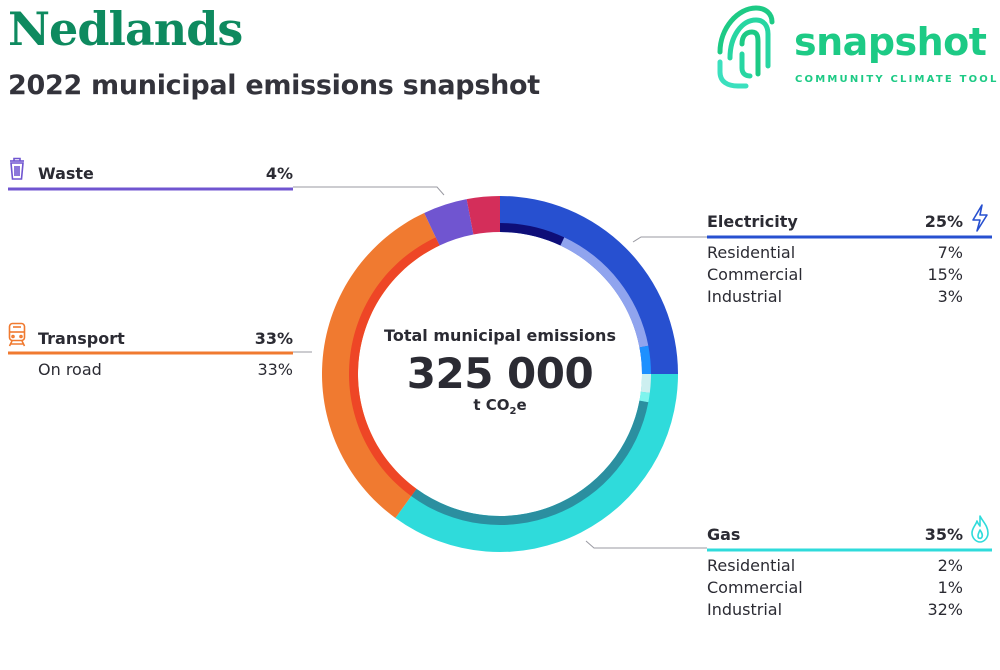 This screenshot has width=1000, height=670. What do you see at coordinates (125, 29) in the screenshot?
I see `page-title: Nedlands` at bounding box center [125, 29].